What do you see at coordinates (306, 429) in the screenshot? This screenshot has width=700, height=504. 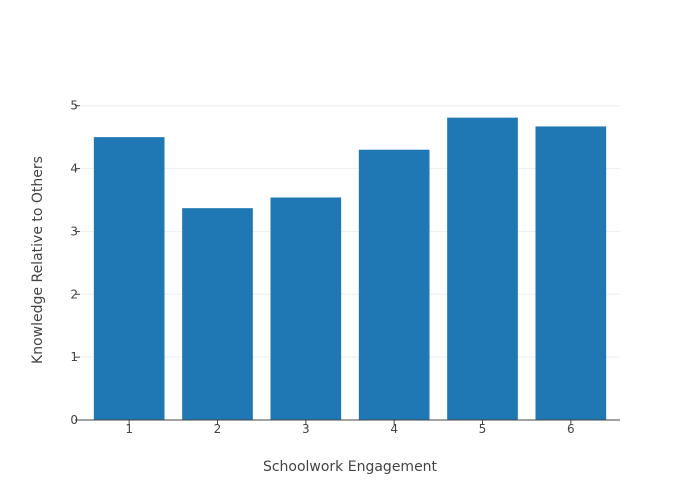 I see `x-tick-label: 3` at bounding box center [306, 429].